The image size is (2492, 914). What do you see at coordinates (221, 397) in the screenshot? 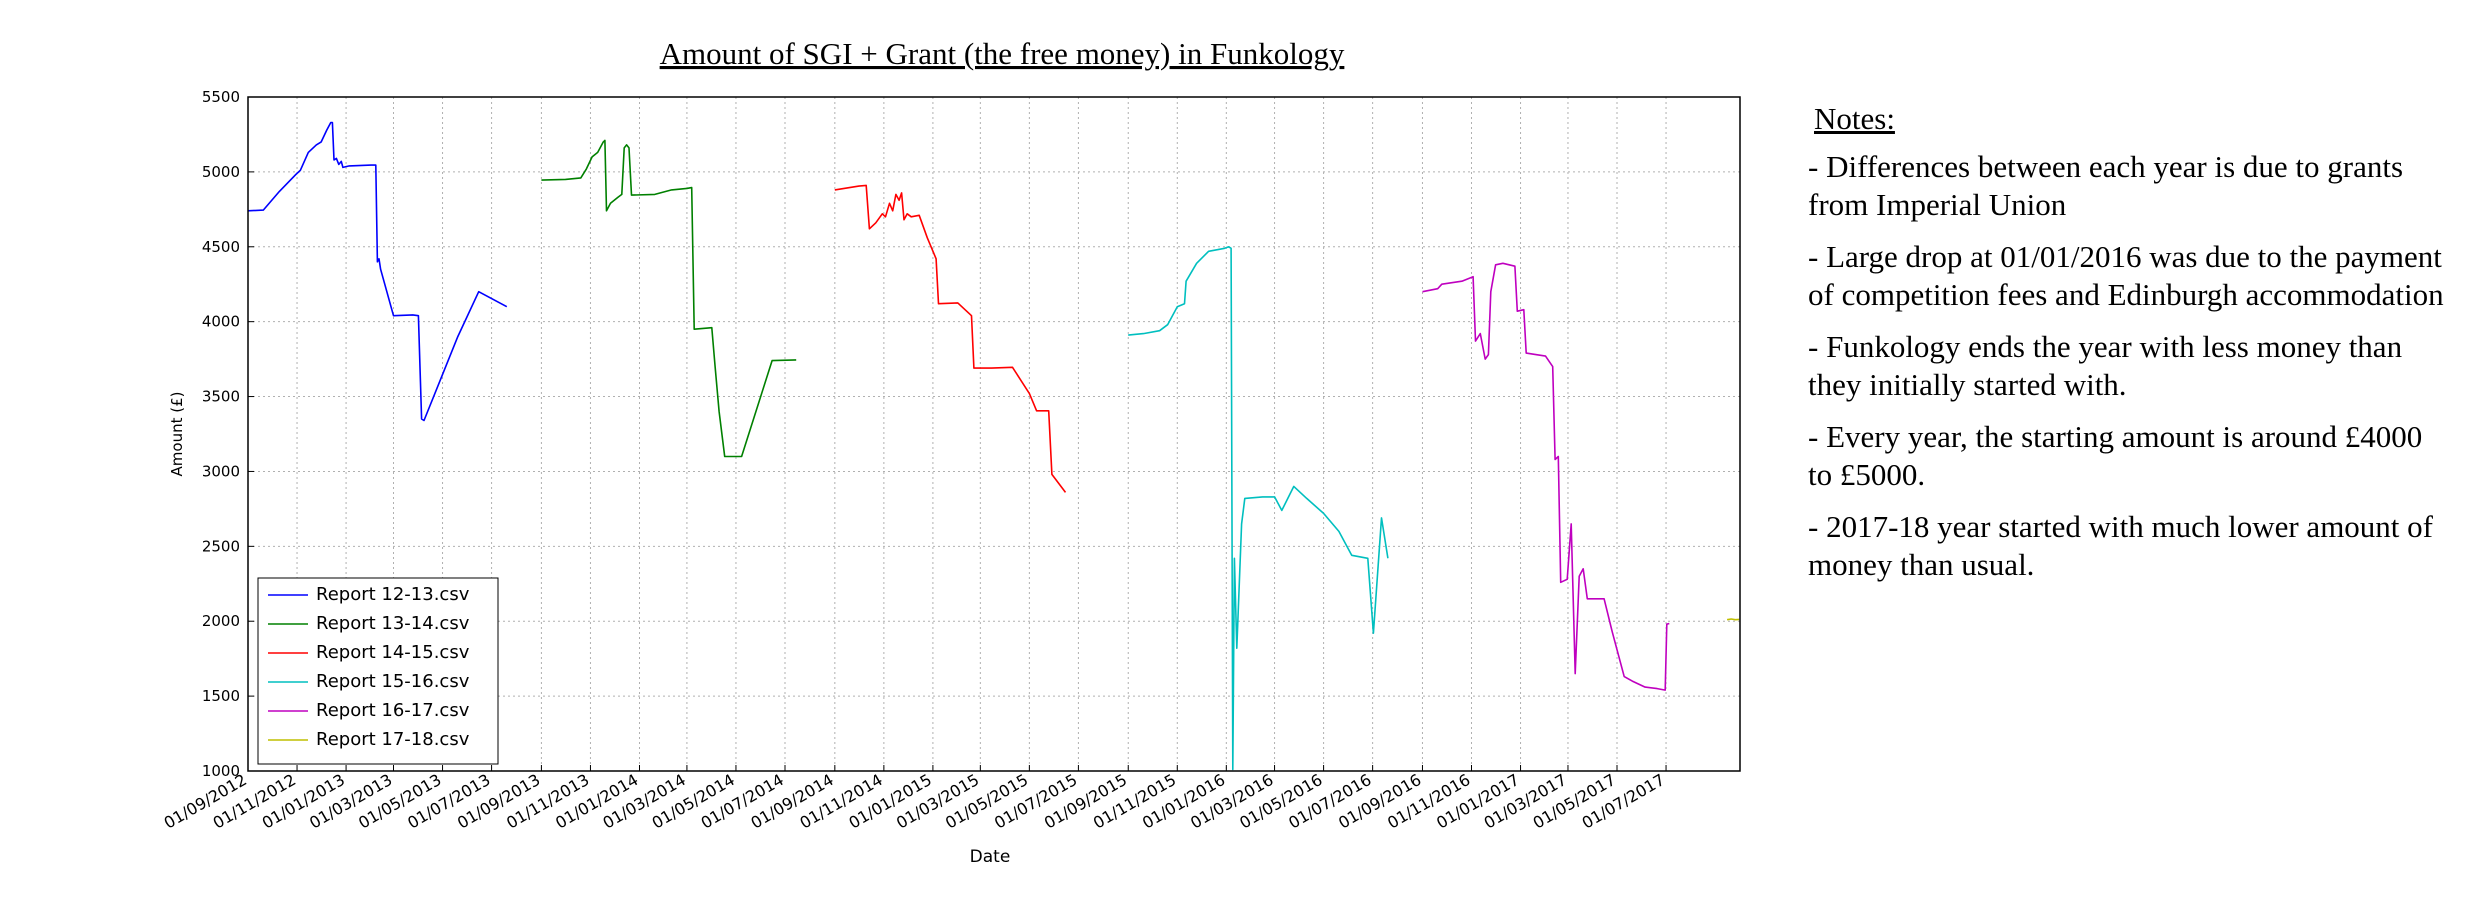
I see `y-tick-label: 3500` at bounding box center [221, 397].